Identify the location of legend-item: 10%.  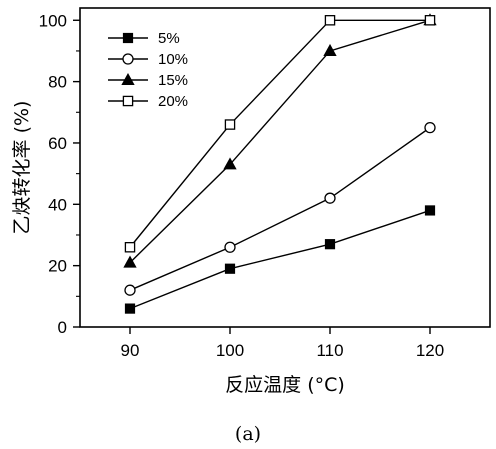
(148, 59).